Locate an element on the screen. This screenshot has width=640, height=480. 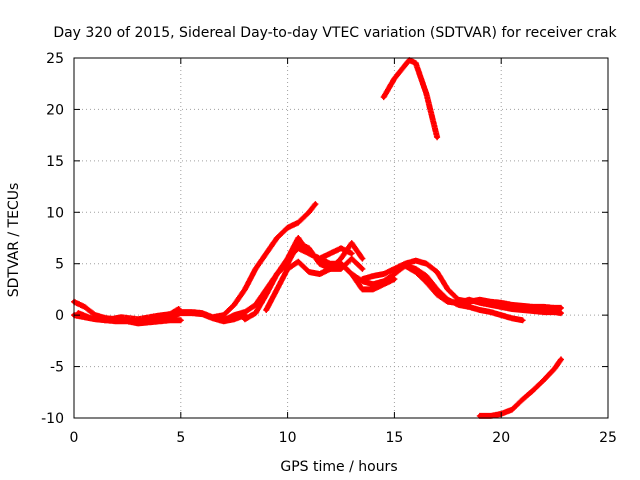
y-tick-label: 20 is located at coordinates (55, 110).